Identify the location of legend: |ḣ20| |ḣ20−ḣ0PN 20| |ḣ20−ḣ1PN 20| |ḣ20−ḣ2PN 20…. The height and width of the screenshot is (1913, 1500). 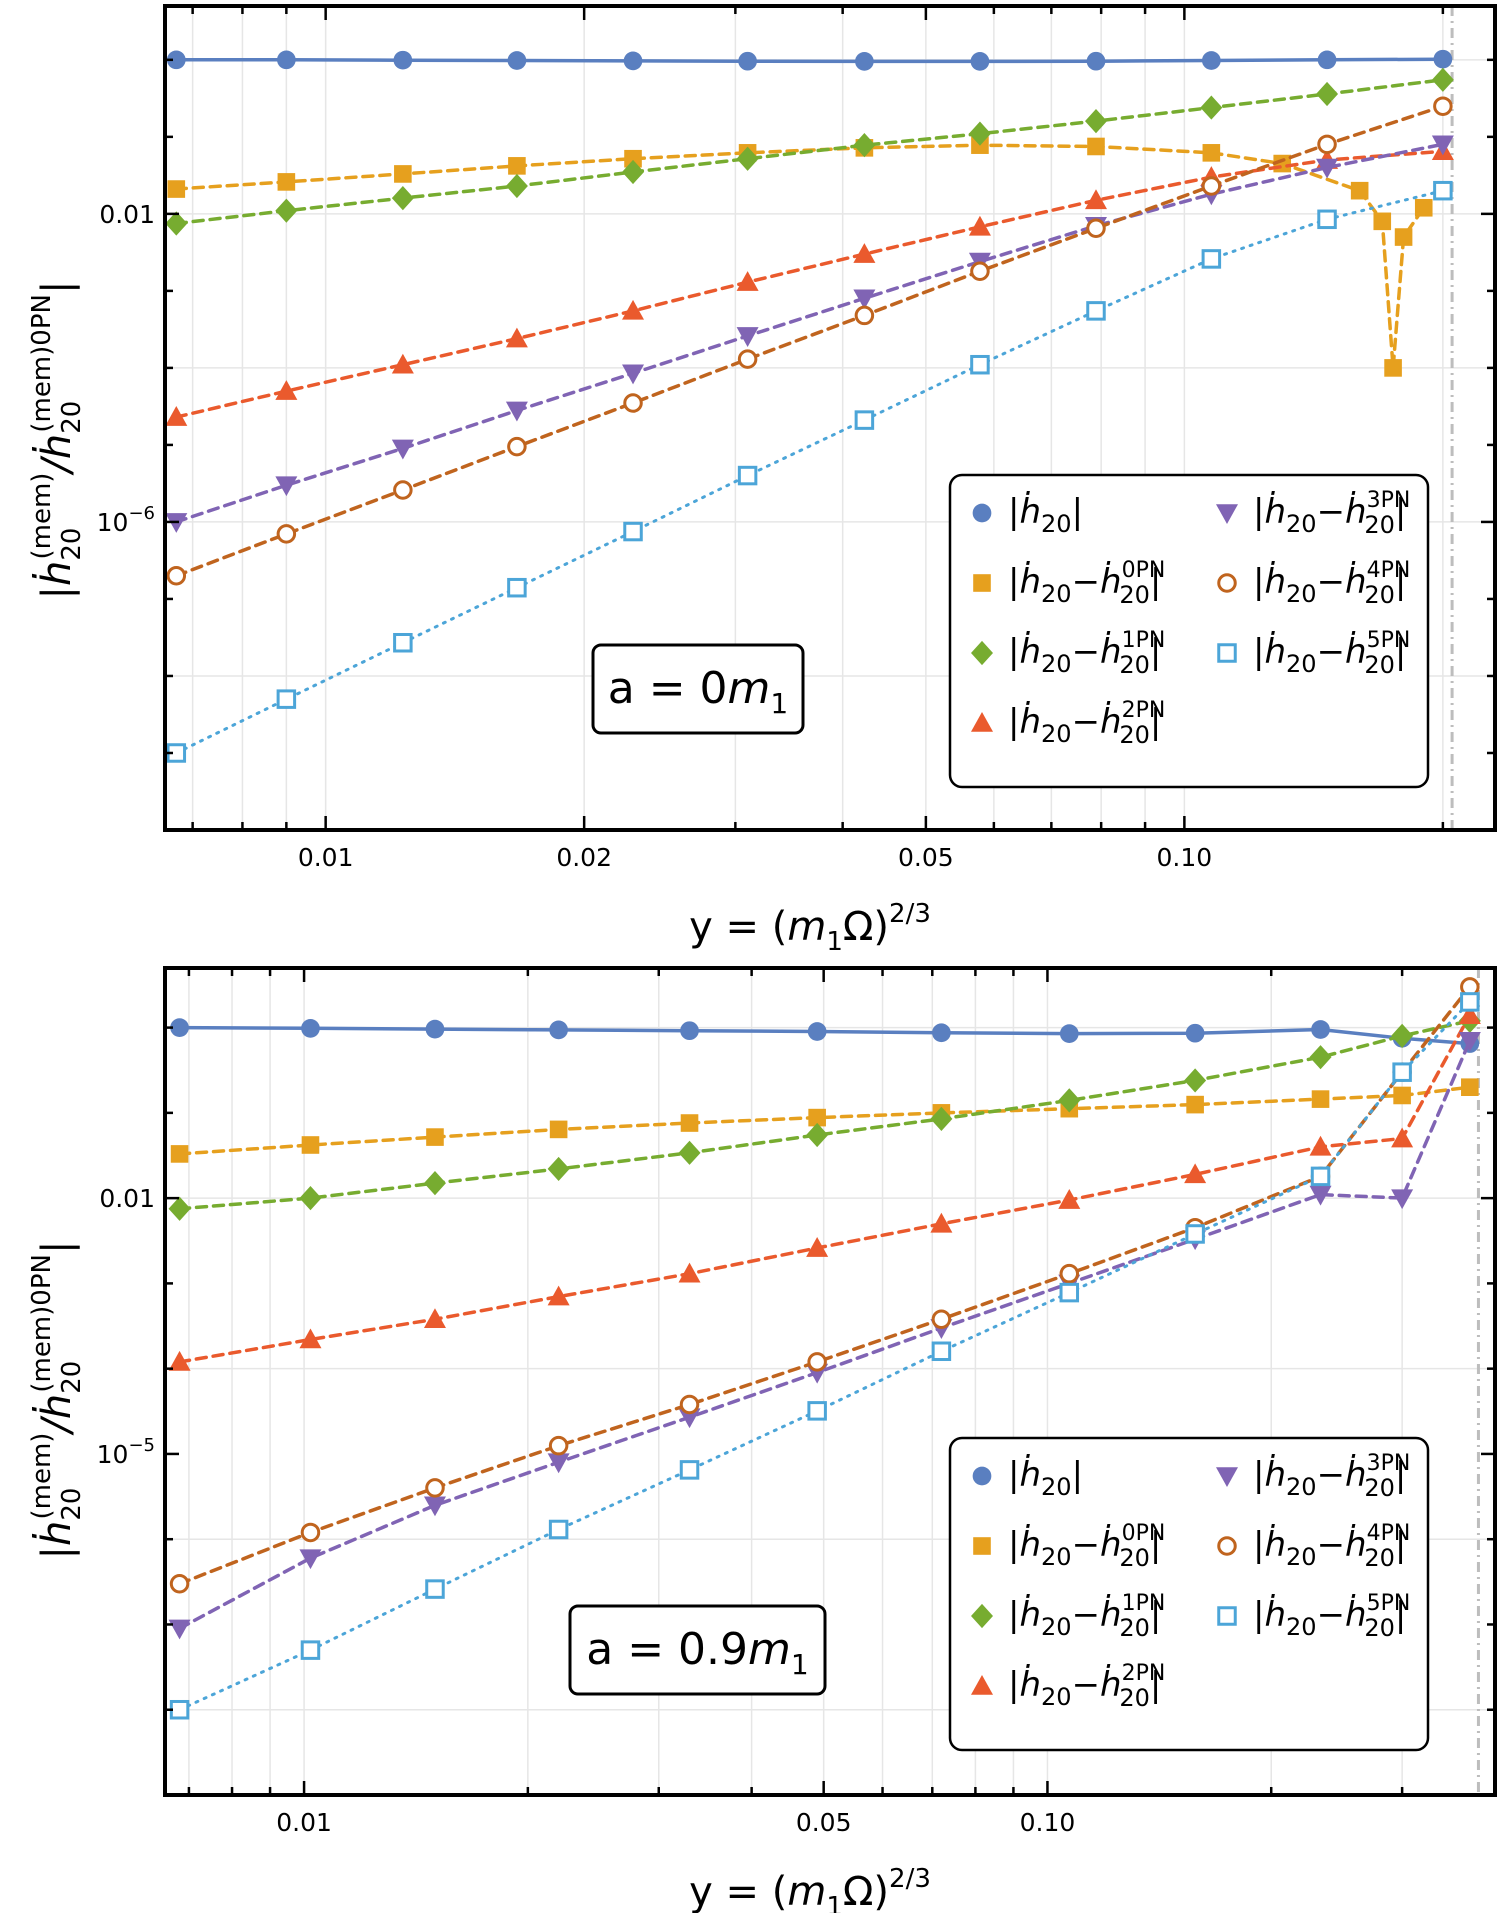
(1189, 1594).